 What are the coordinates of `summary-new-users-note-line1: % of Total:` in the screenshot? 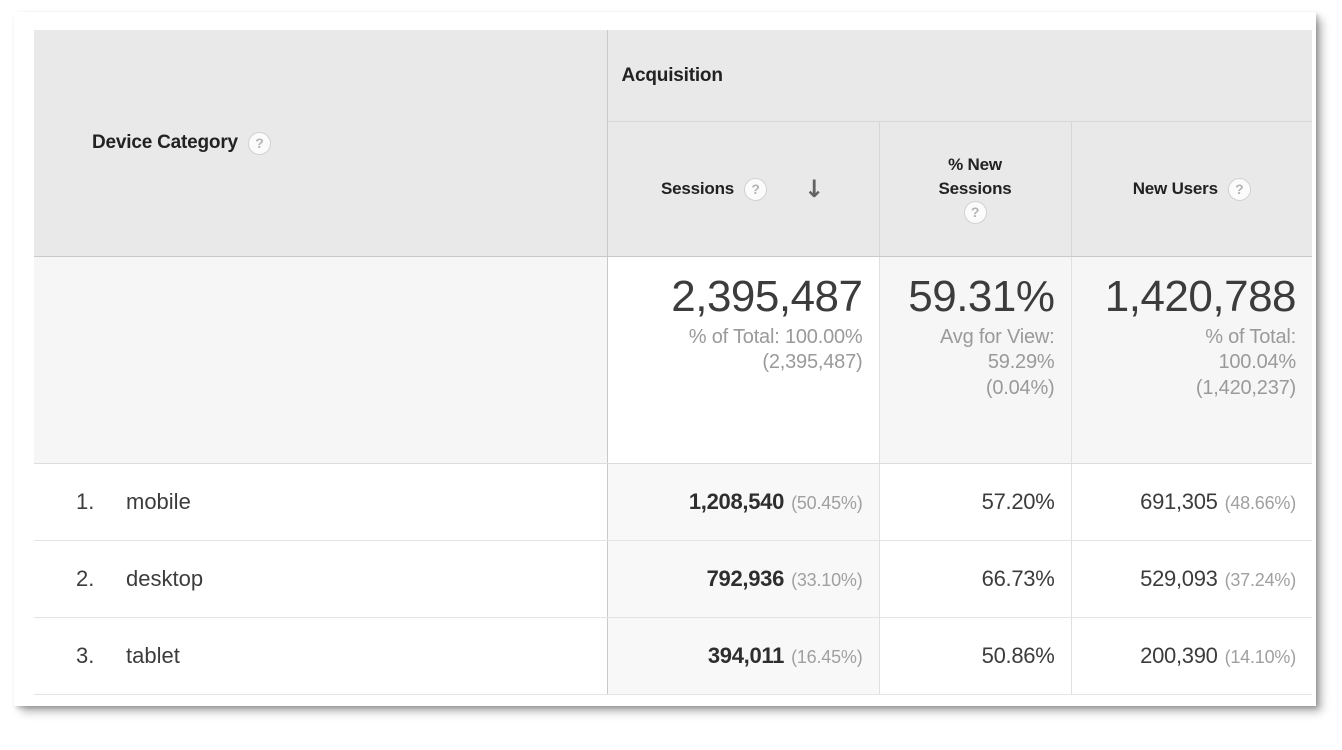 It's located at (1251, 336).